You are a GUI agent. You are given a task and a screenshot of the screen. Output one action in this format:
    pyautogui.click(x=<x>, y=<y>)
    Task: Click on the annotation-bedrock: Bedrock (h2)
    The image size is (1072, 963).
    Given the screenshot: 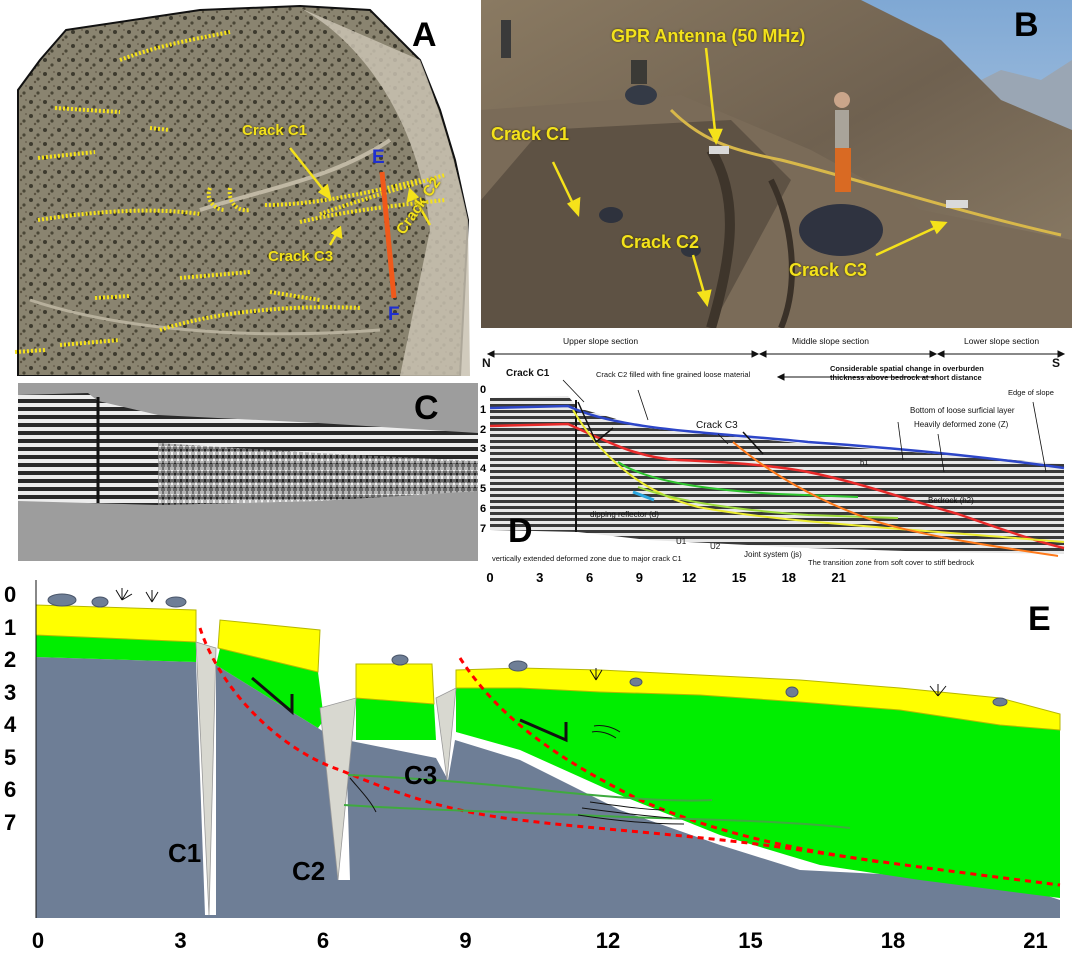 What is the action you would take?
    pyautogui.click(x=951, y=500)
    